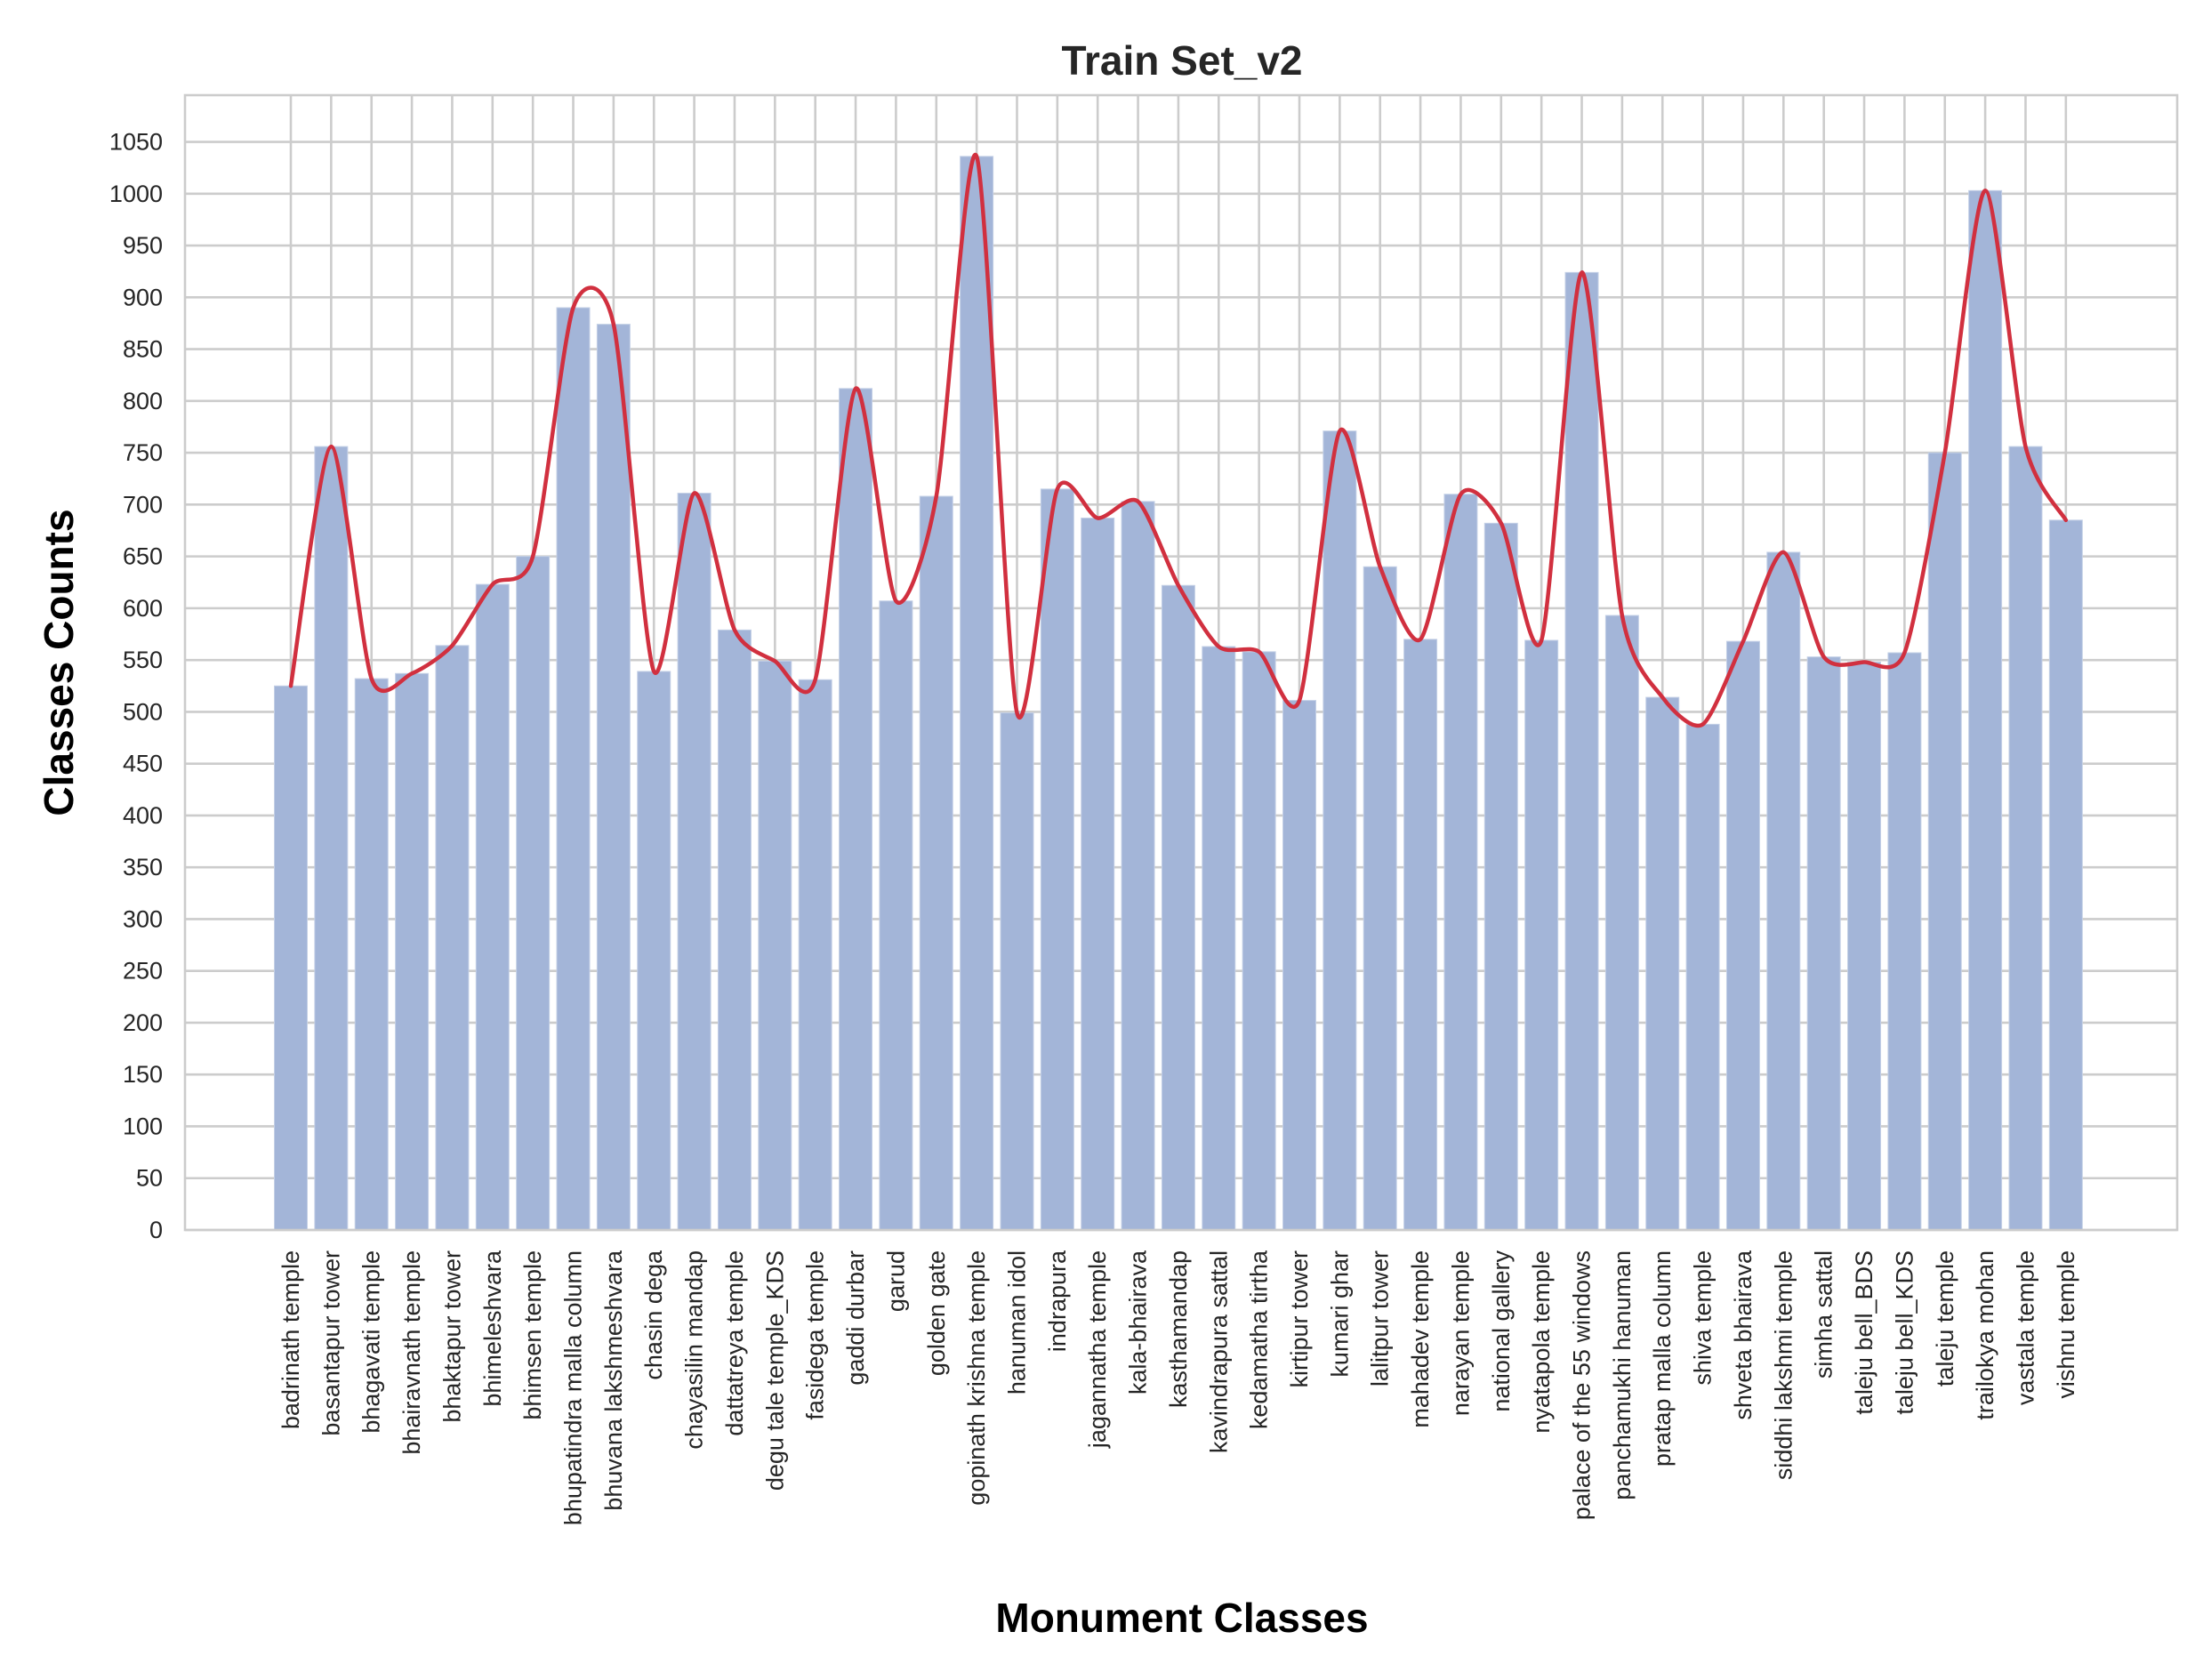  What do you see at coordinates (735, 1343) in the screenshot?
I see `x-tick-label: dattatreya temple` at bounding box center [735, 1343].